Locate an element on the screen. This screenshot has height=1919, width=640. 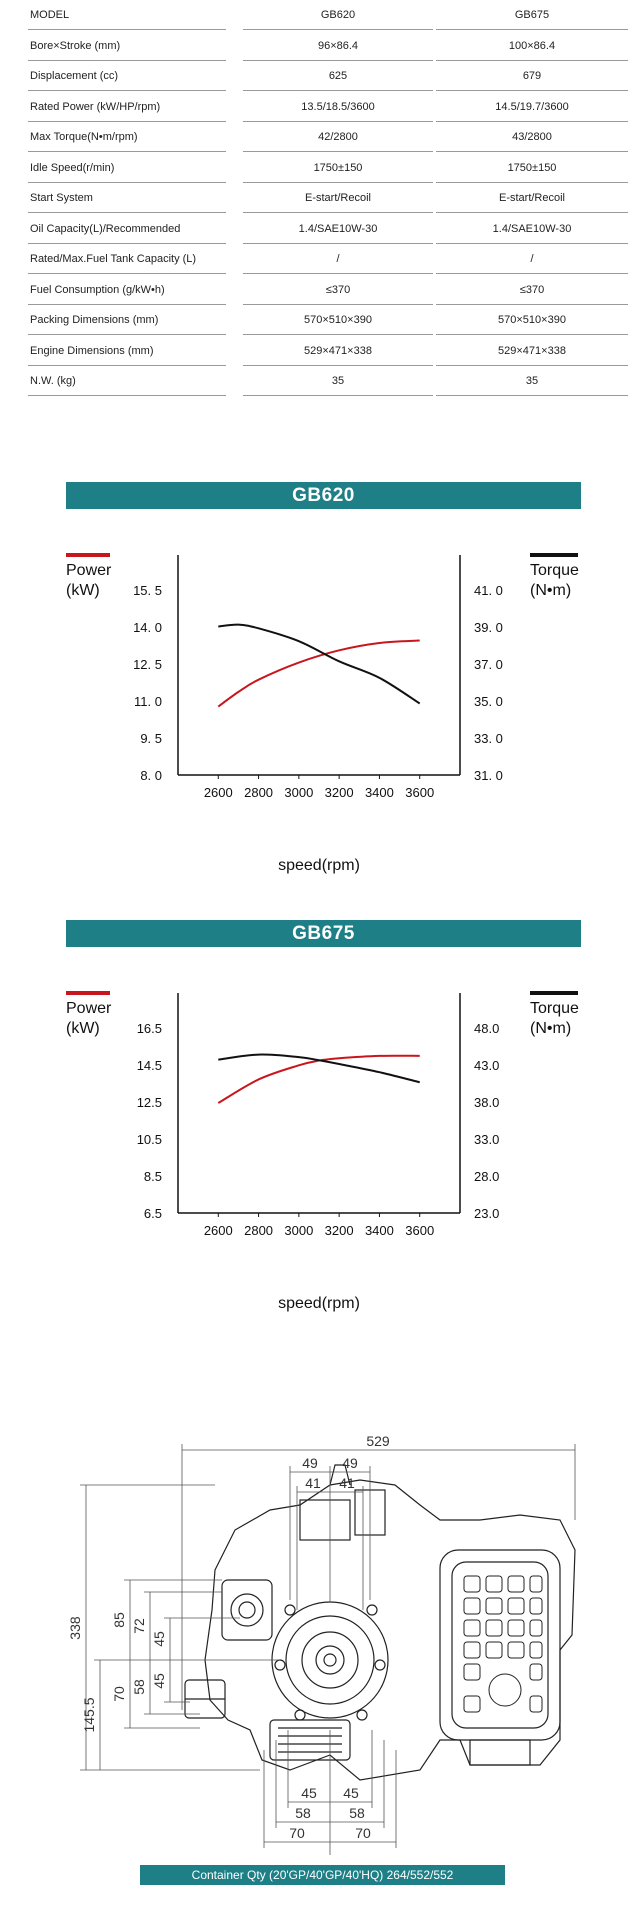
dimension-label: 72 is located at coordinates (139, 1626).